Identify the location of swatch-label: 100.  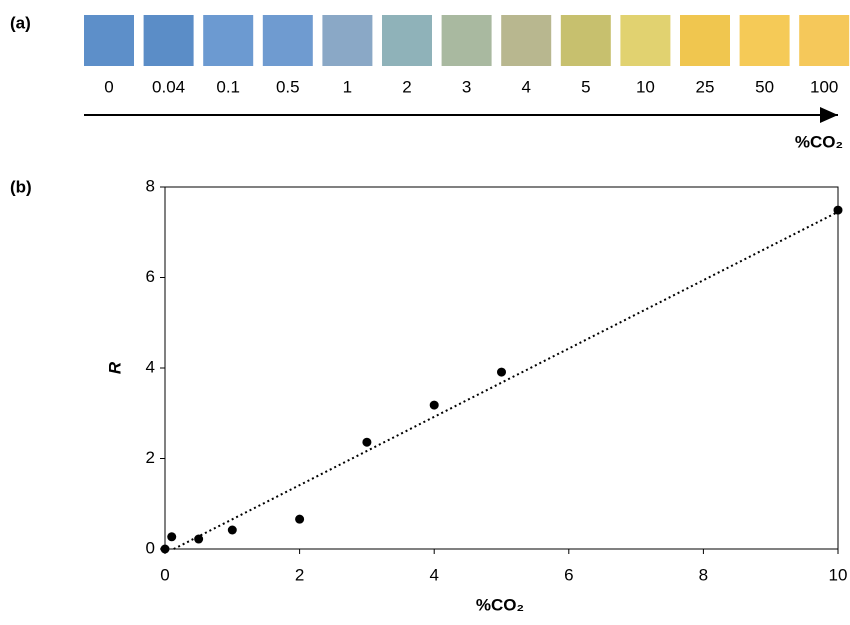
(824, 86).